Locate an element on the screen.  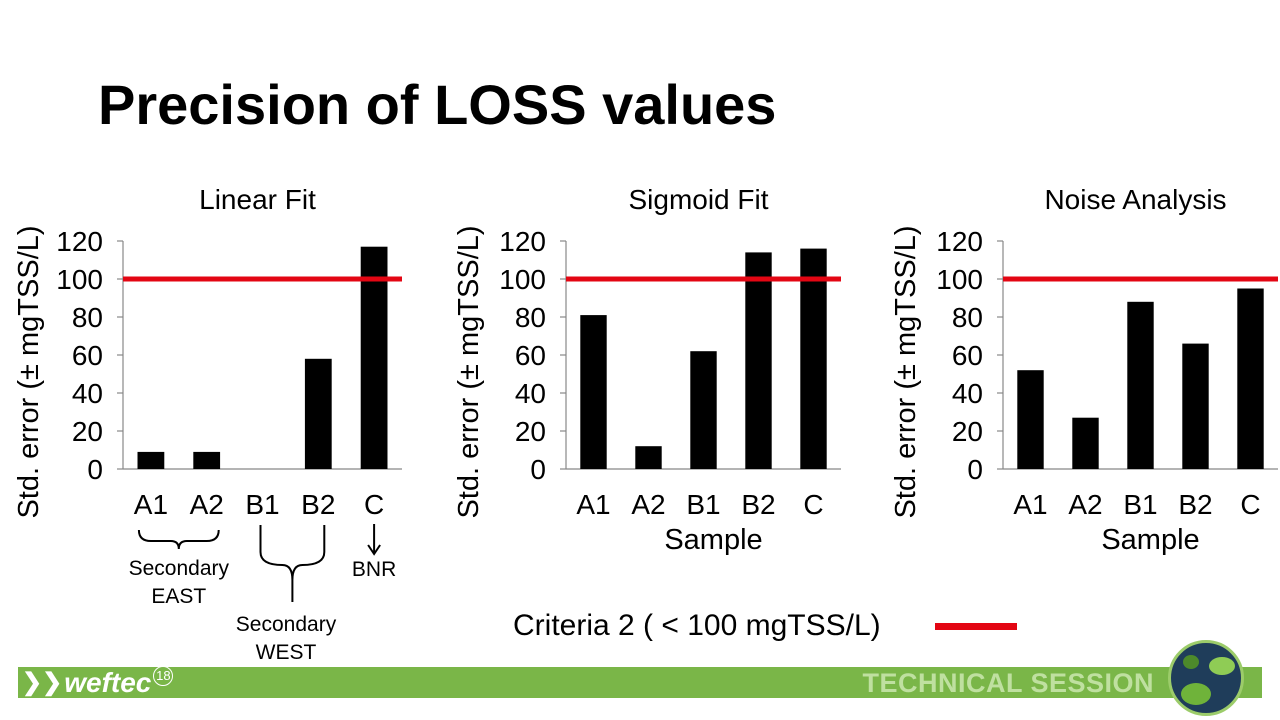
annotation-secondary-east-line2: EAST is located at coordinates (178, 596).